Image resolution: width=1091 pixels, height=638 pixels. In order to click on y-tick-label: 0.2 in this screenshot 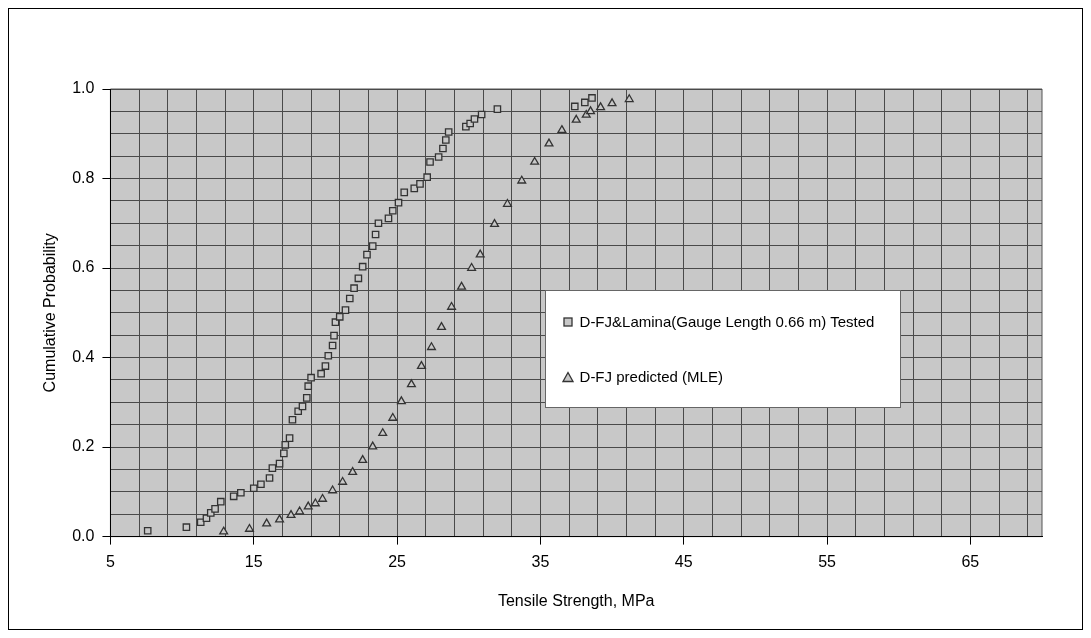, I will do `click(83, 446)`.